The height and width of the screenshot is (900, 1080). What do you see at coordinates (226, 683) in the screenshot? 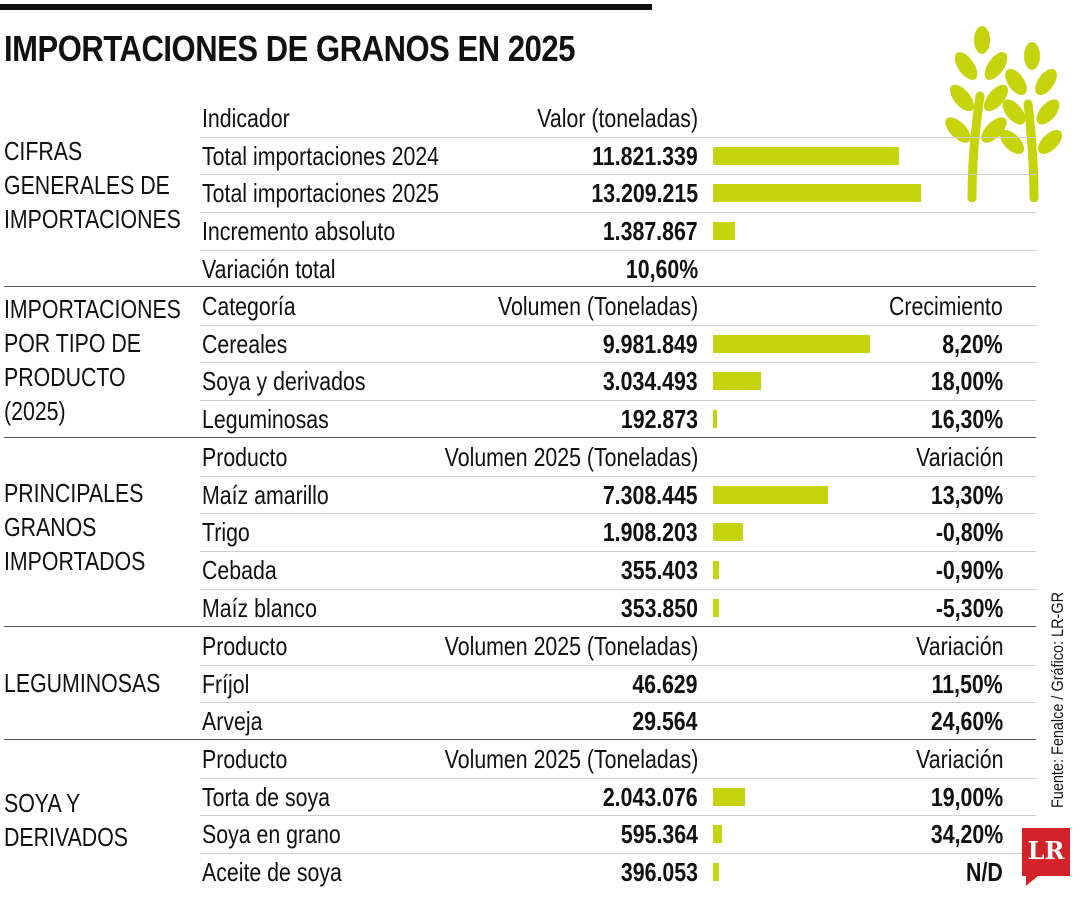
I see `row-label: Fríjol` at bounding box center [226, 683].